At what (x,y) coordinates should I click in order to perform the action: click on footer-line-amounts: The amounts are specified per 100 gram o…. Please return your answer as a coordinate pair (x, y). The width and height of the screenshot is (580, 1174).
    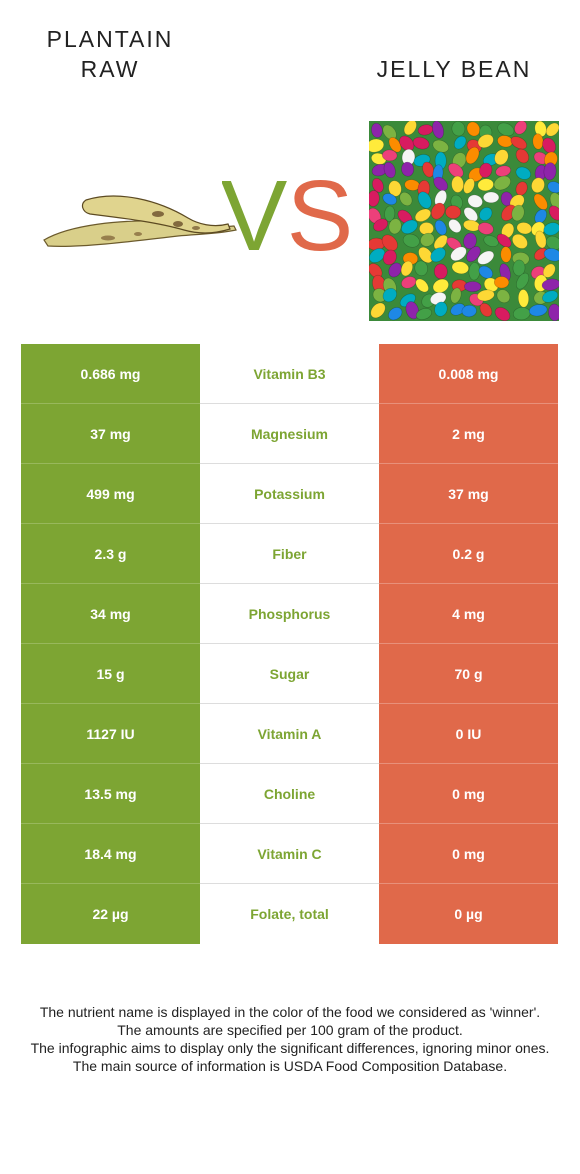
    Looking at the image, I should click on (290, 1030).